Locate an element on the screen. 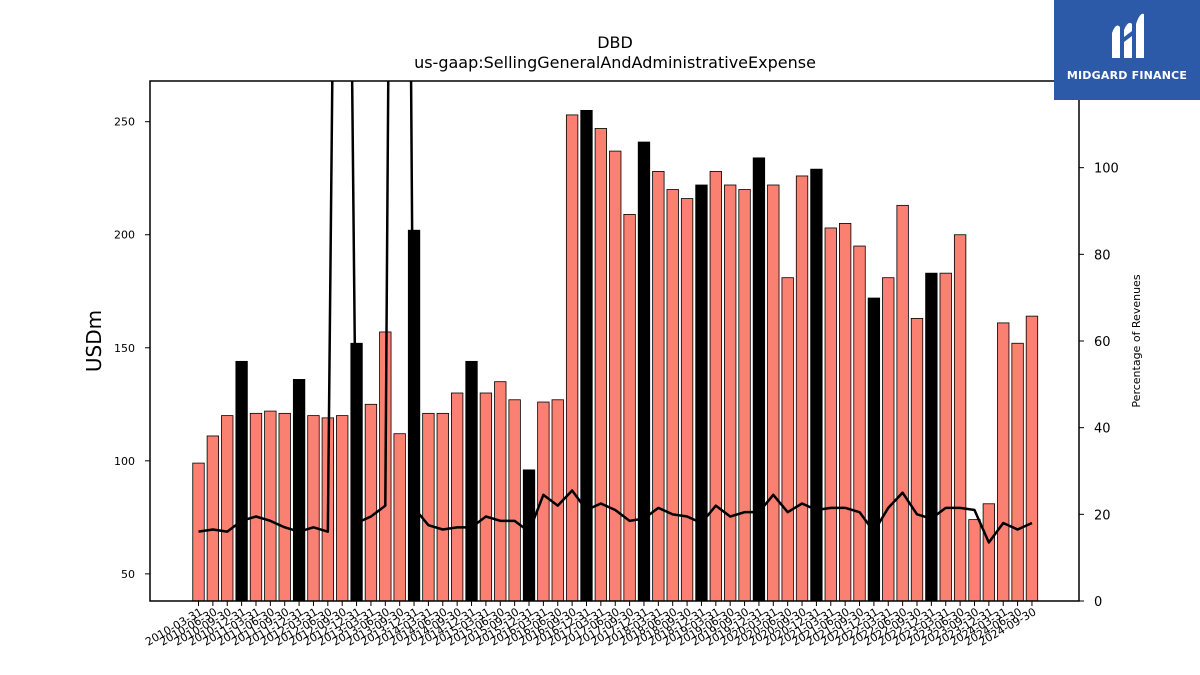 This screenshot has height=675, width=1200. y-tick-label: 250 is located at coordinates (124, 122).